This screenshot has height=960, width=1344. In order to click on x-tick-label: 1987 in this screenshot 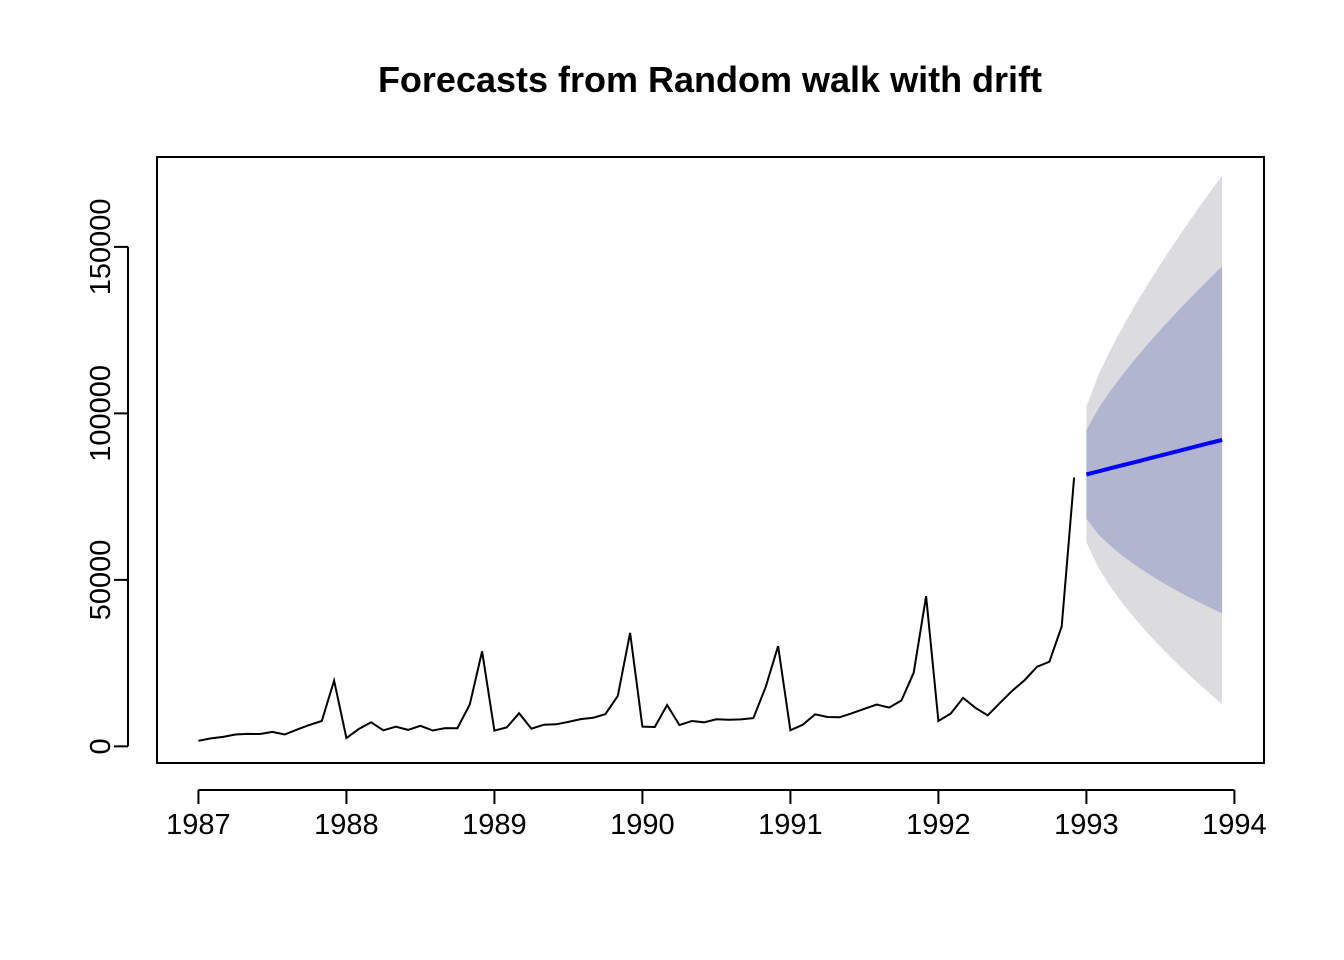, I will do `click(198, 825)`.